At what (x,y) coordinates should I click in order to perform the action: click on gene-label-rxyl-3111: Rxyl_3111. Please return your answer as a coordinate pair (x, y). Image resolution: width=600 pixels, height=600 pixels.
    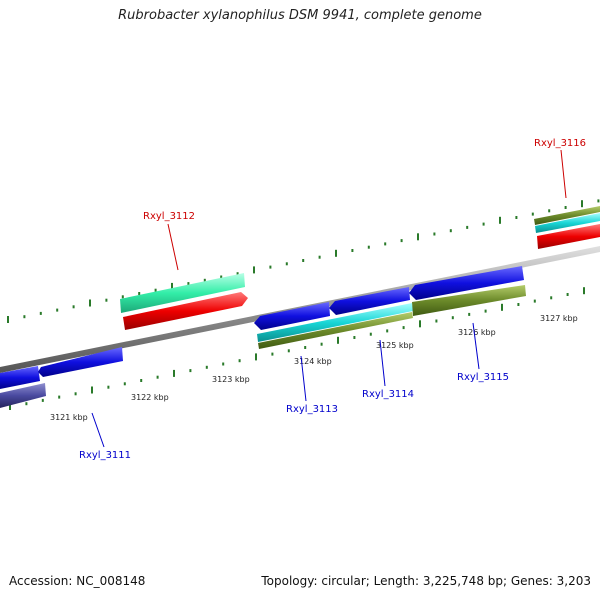
    Looking at the image, I should click on (105, 455).